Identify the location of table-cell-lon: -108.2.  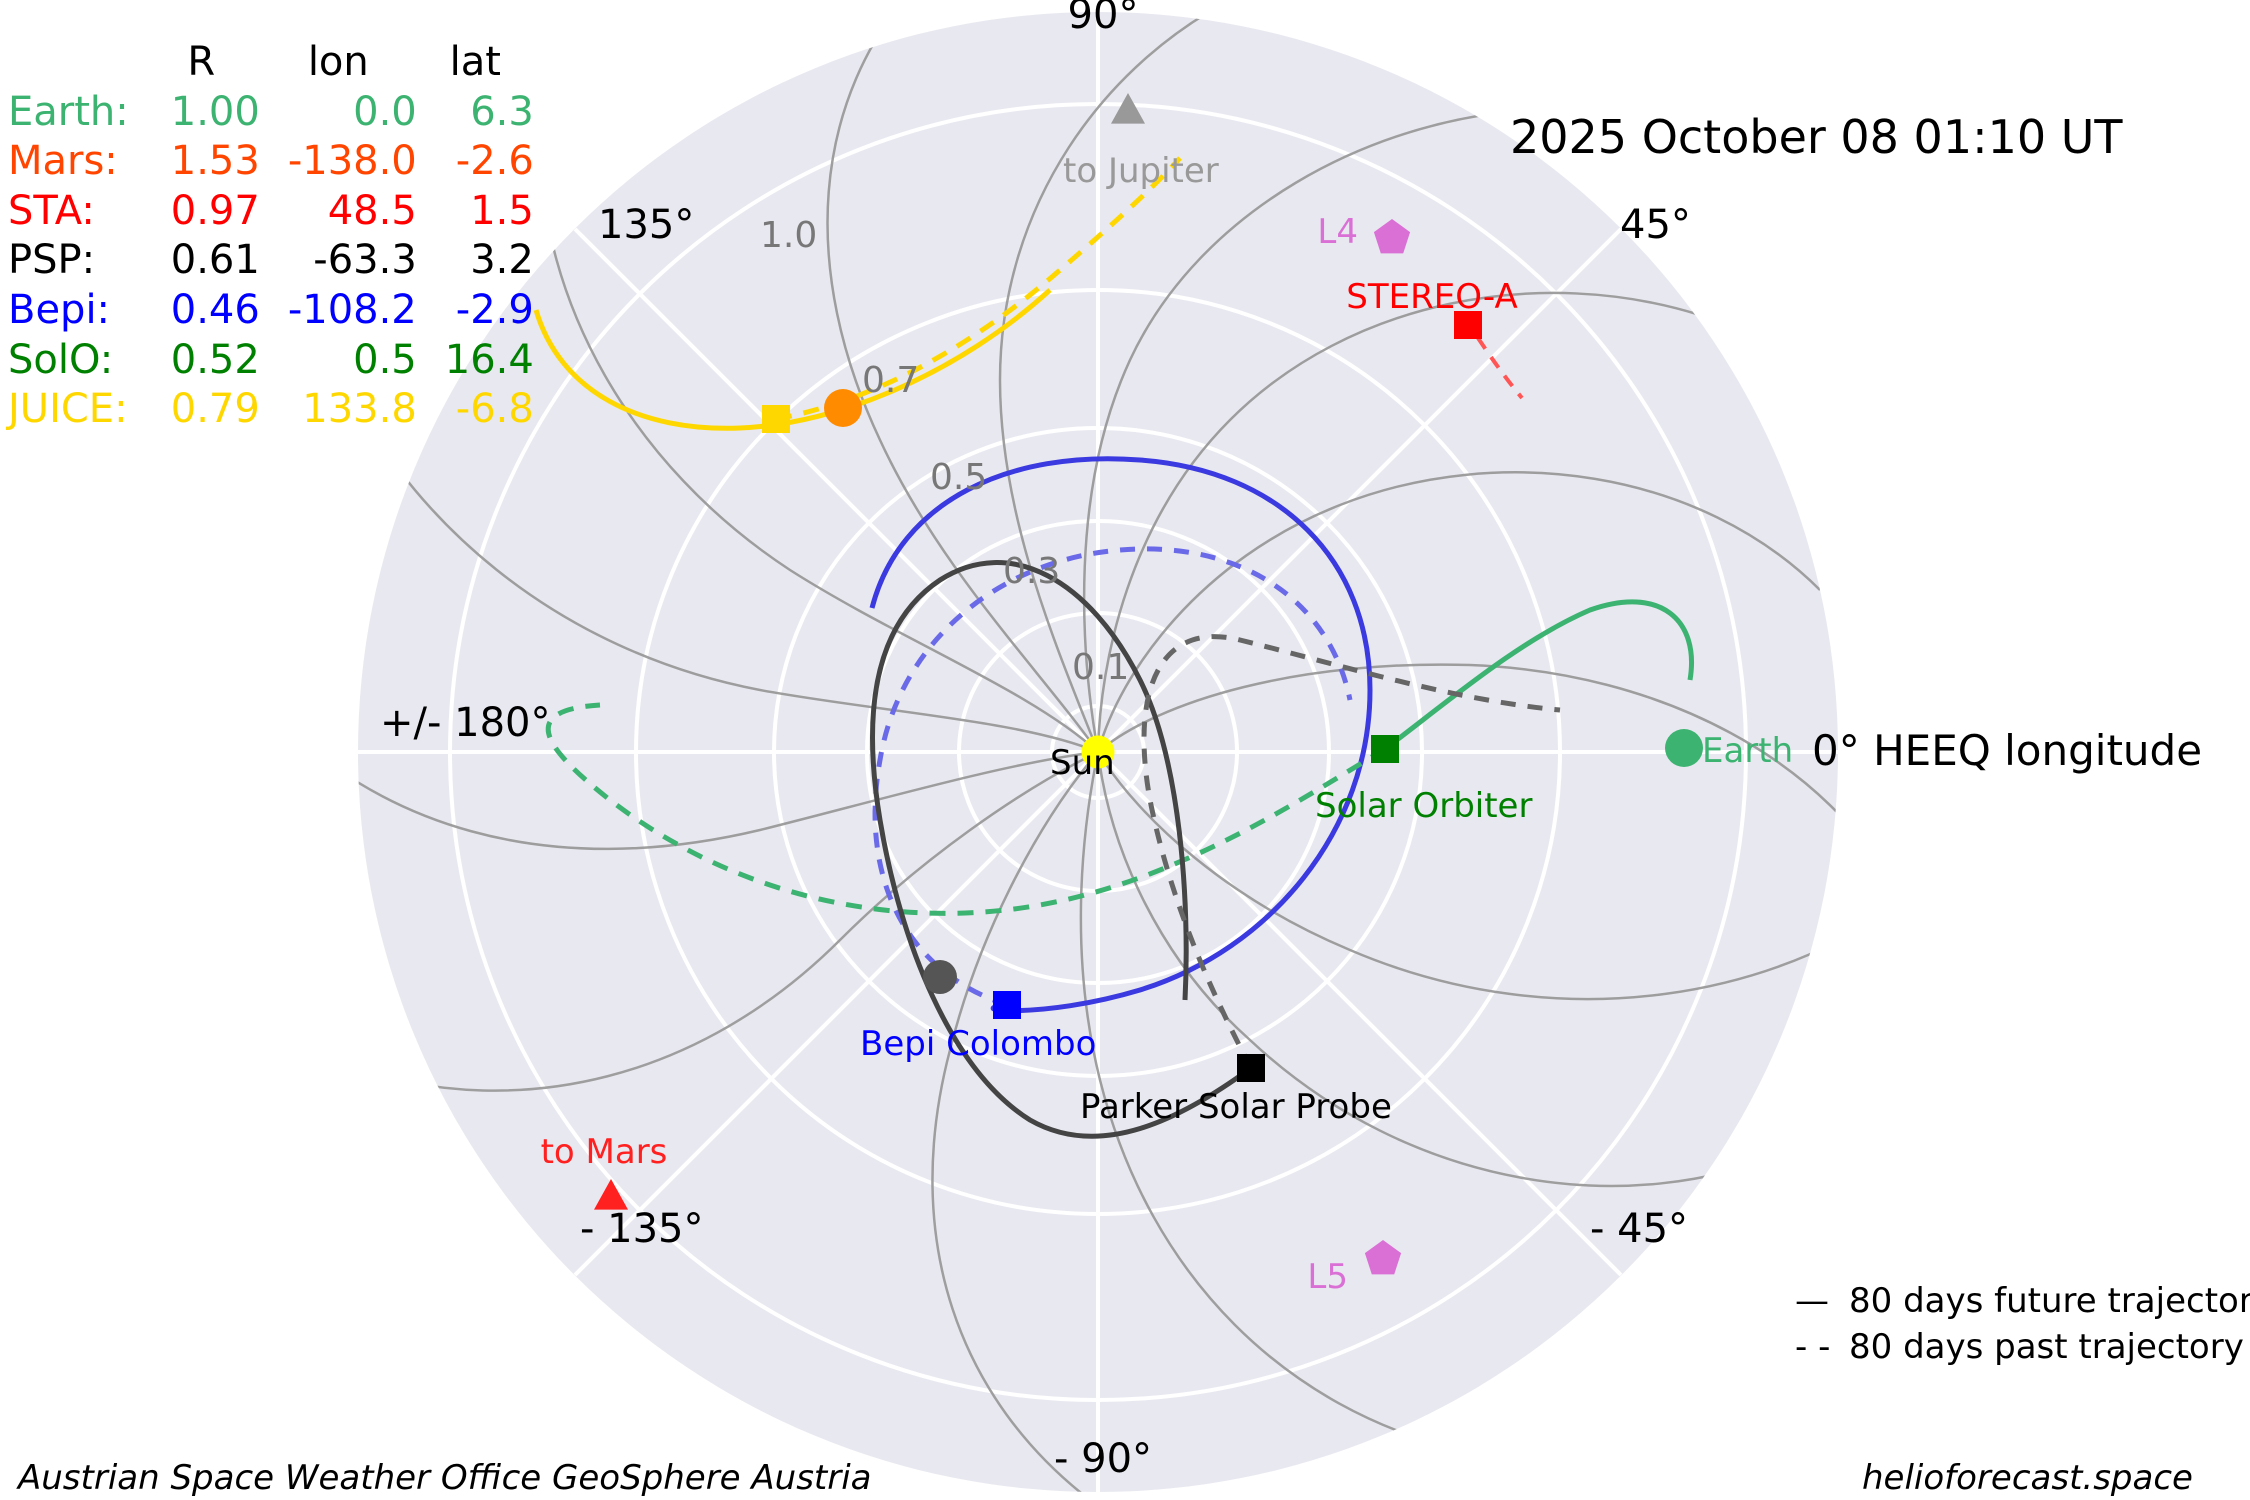
(352, 309).